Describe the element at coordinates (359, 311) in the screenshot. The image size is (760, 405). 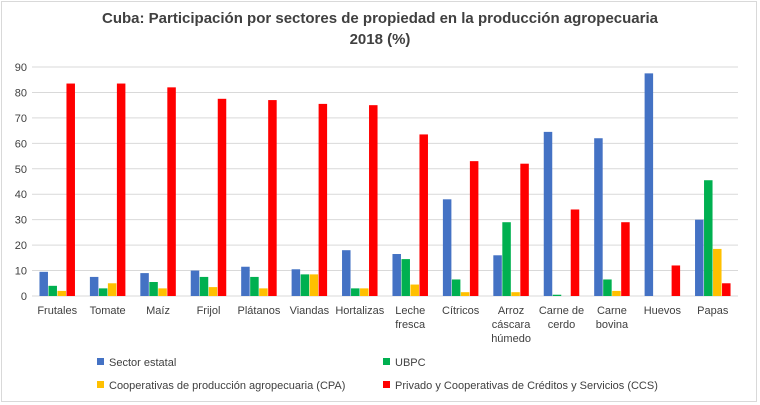
I see `x-tick-label: Hortalizas` at that location.